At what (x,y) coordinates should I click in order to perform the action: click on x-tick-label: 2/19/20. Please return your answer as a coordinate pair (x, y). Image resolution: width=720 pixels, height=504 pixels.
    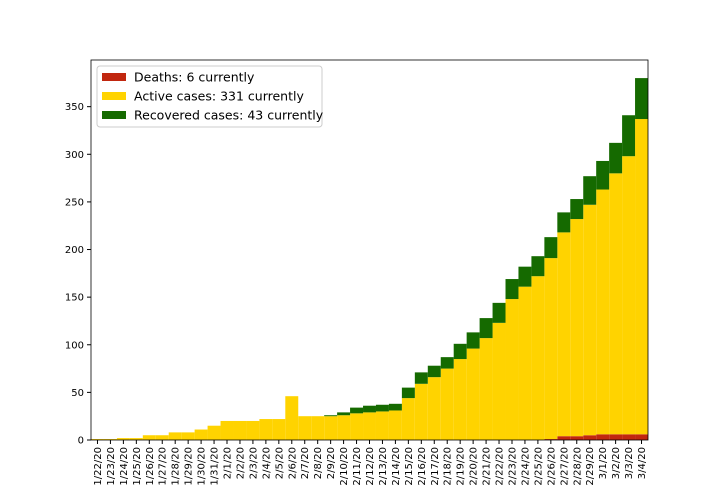
    Looking at the image, I should click on (461, 466).